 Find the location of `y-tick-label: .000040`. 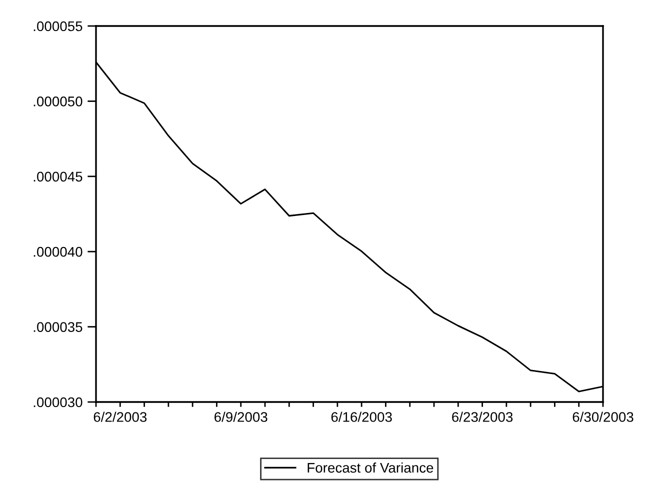

y-tick-label: .000040 is located at coordinates (58, 251).